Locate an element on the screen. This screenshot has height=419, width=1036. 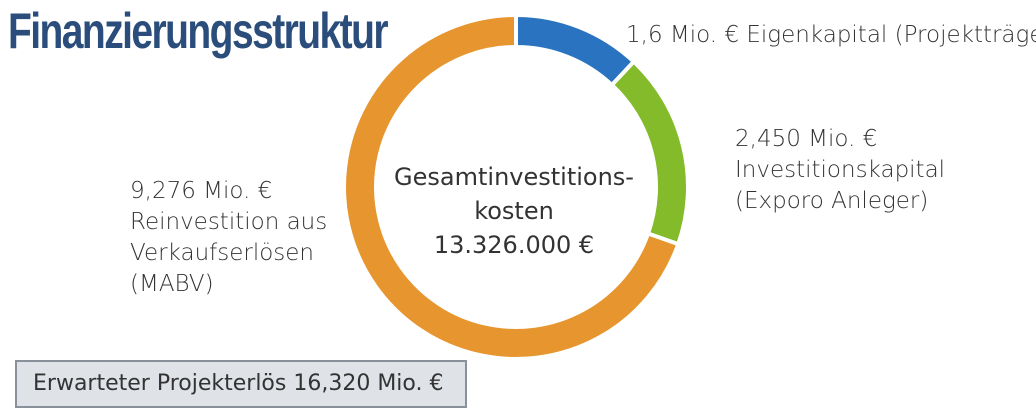
label-investition-line2: Investitionskapital is located at coordinates (840, 170).